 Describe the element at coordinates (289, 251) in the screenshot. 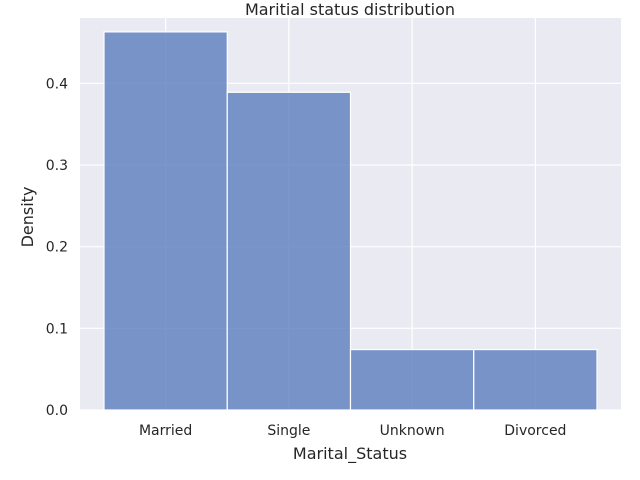

I see `bar-single` at that location.